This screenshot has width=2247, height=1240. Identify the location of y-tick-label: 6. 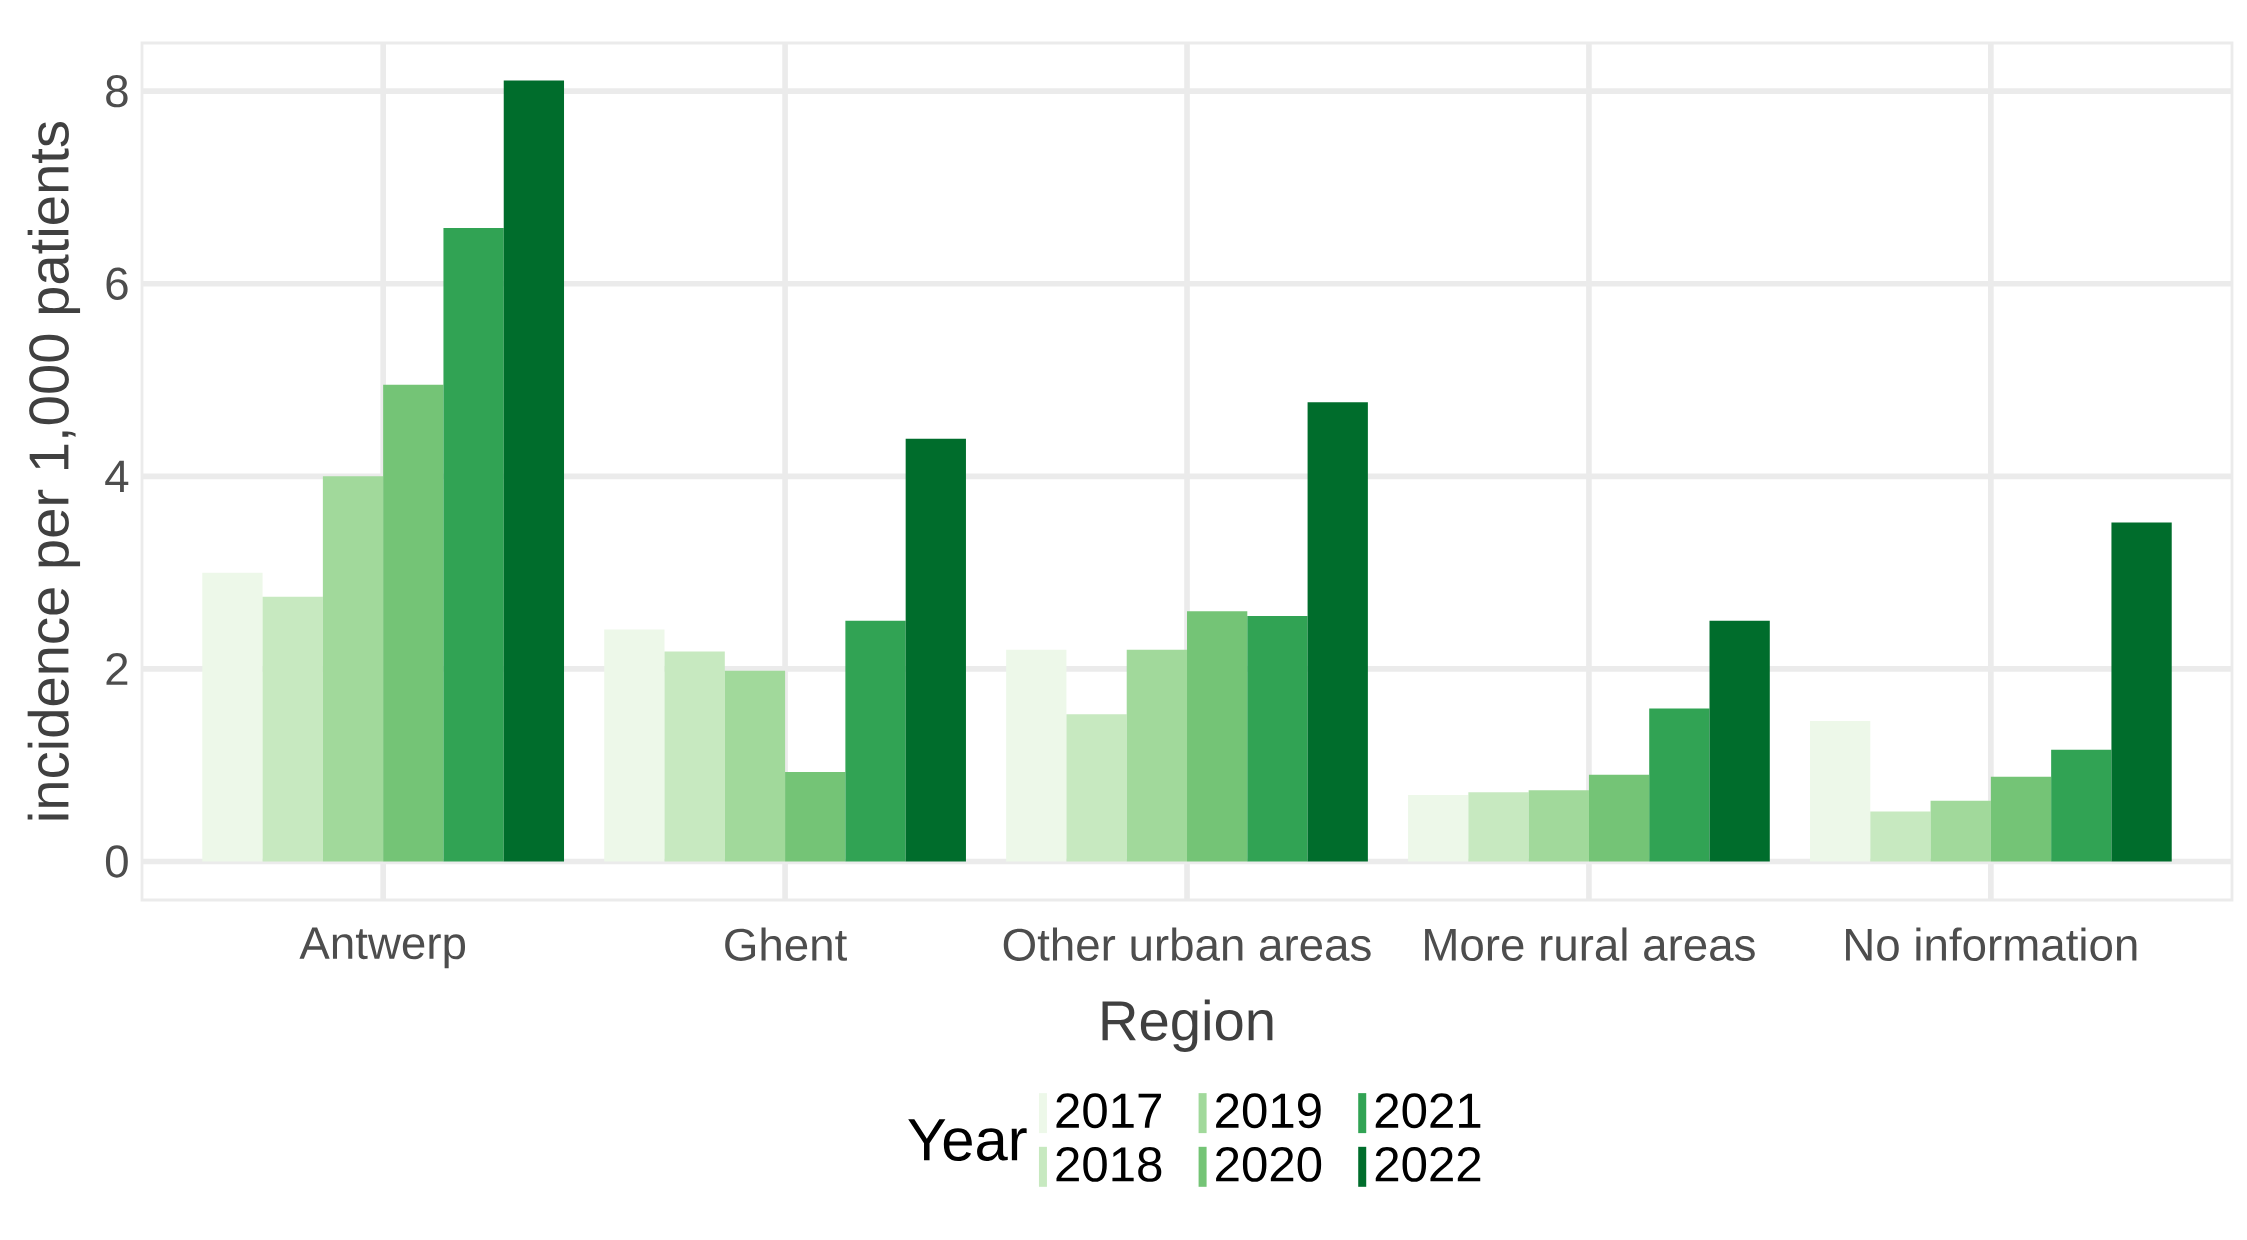
(117, 283).